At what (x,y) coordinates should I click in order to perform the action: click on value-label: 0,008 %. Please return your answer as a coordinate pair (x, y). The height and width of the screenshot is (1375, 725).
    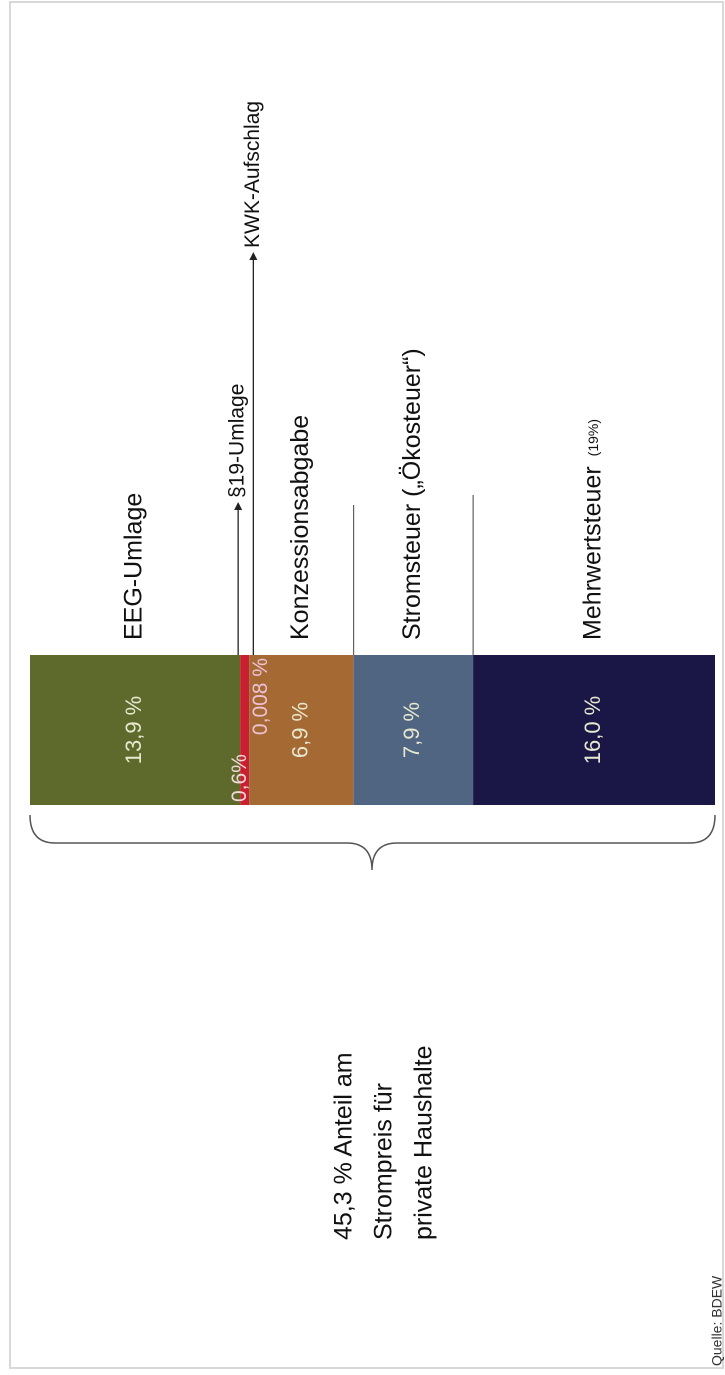
    Looking at the image, I should click on (260, 696).